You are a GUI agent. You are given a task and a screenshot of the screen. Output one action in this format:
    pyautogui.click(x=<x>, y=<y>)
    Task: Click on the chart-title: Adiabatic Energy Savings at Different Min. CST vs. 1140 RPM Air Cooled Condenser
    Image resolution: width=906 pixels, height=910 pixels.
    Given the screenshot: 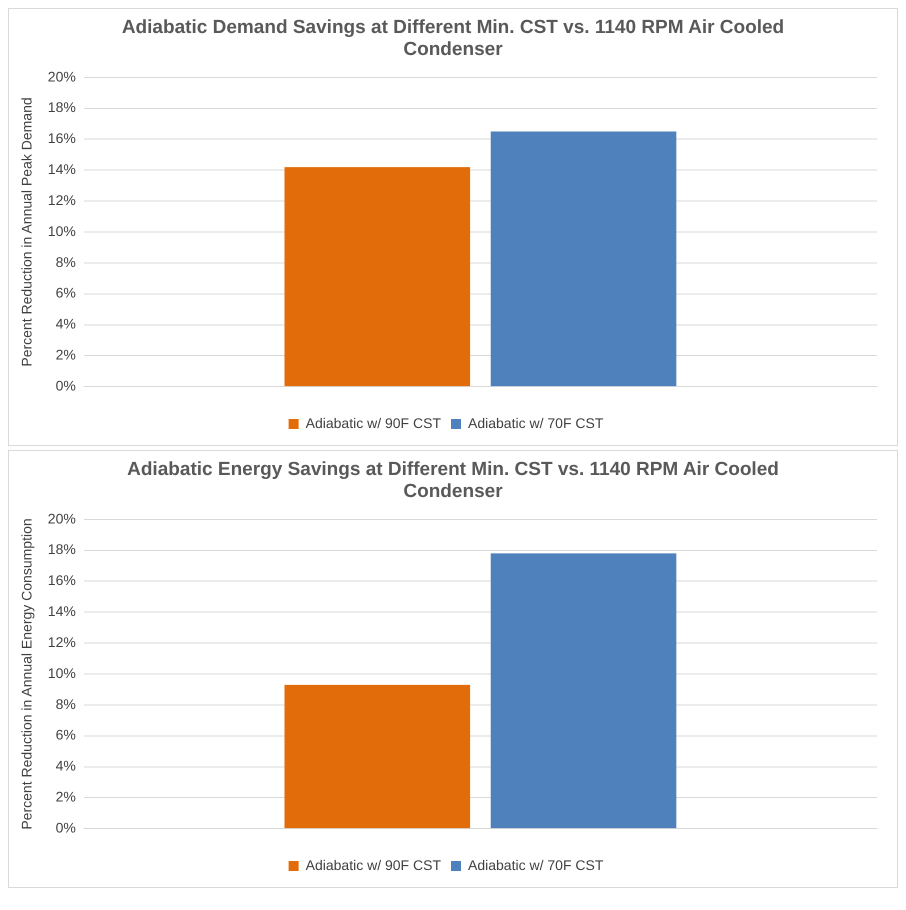 What is the action you would take?
    pyautogui.click(x=453, y=481)
    